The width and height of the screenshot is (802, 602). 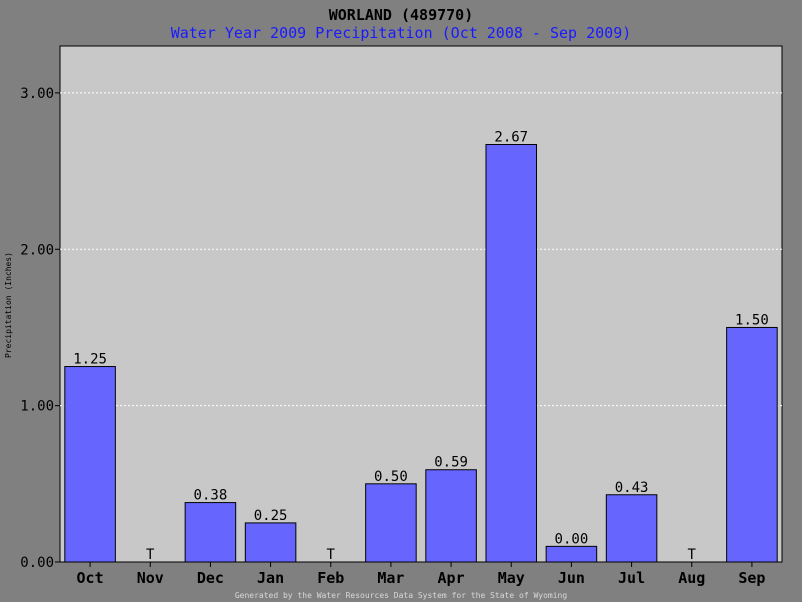 I want to click on x-tick-label-jul: Jul, so click(x=631, y=578).